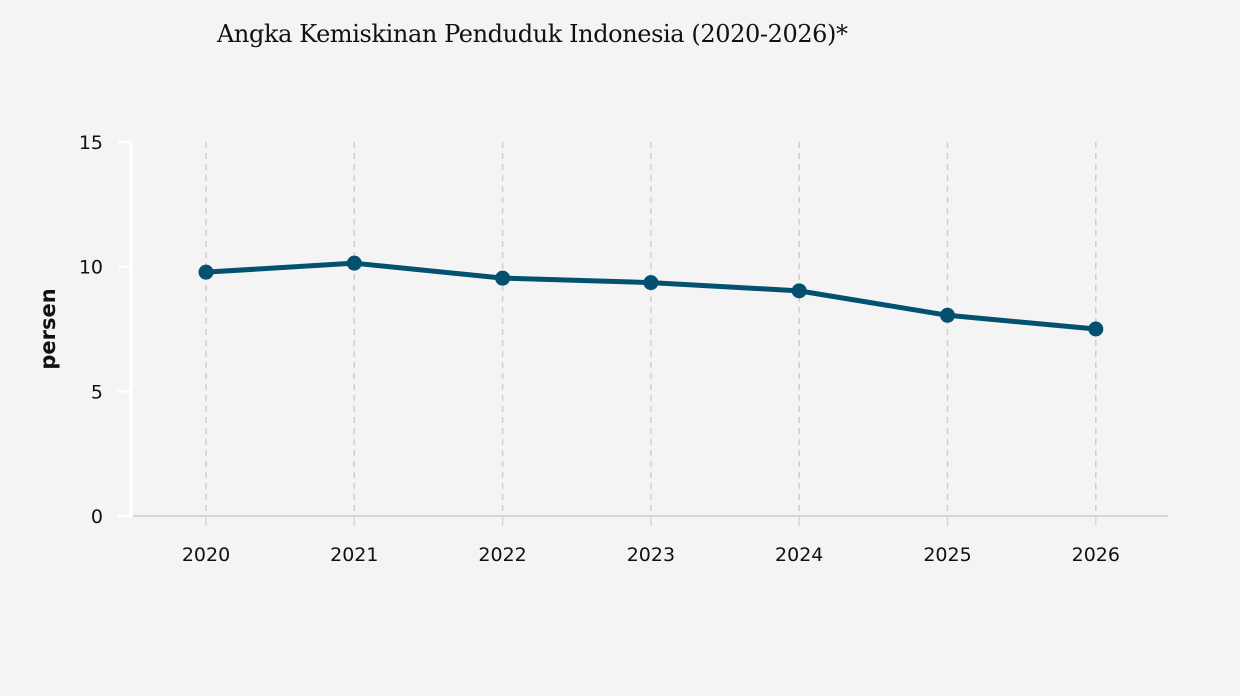  What do you see at coordinates (97, 392) in the screenshot?
I see `y-tick-label: 5` at bounding box center [97, 392].